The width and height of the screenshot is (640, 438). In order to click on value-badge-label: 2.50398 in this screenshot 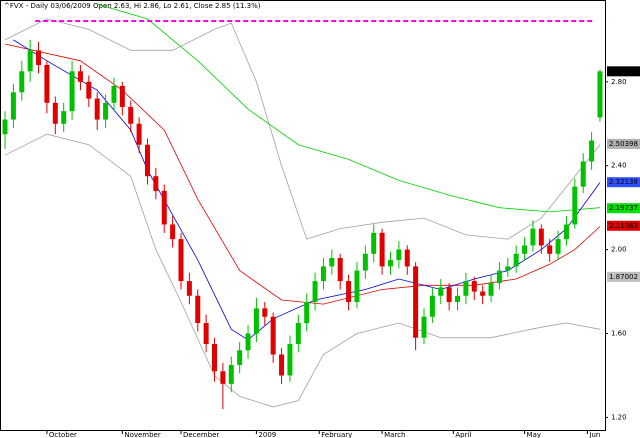, I will do `click(623, 144)`.